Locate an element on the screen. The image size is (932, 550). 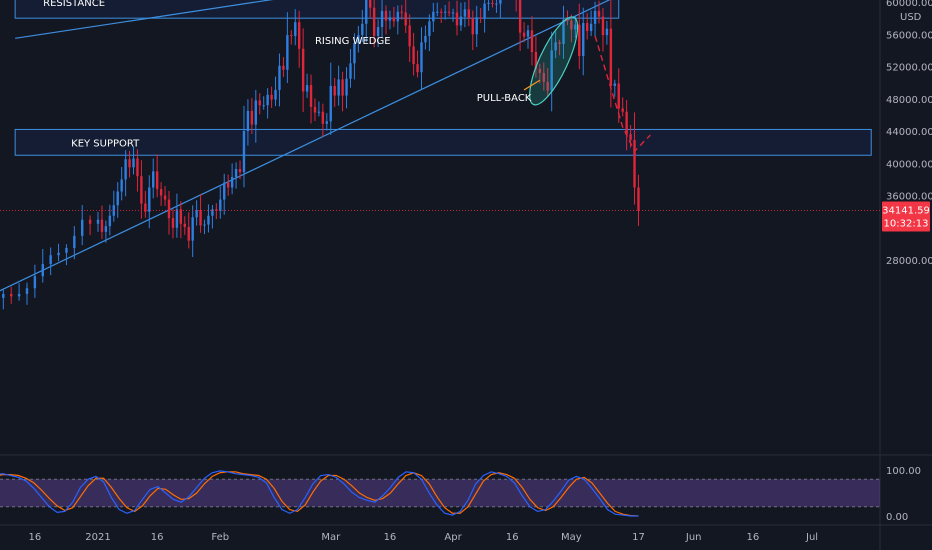
price-tick-label: 52000.00 is located at coordinates (909, 68).